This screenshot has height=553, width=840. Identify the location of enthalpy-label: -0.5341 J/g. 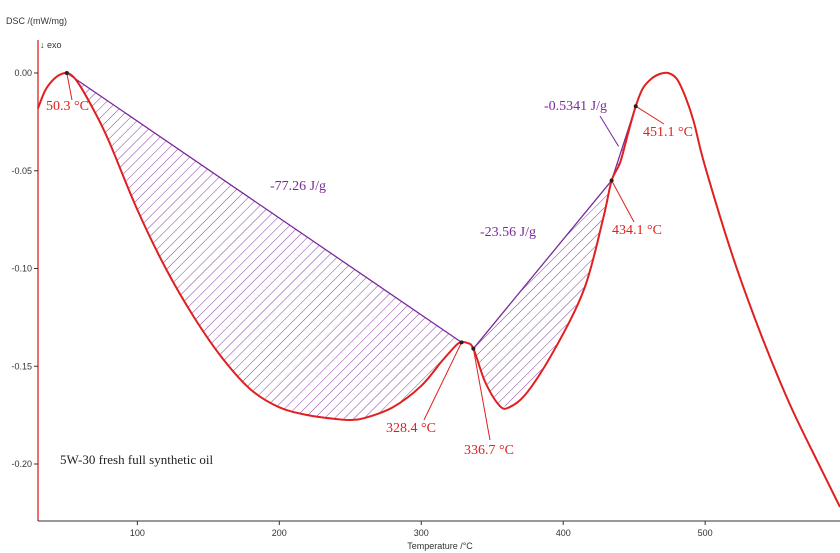
(575, 106).